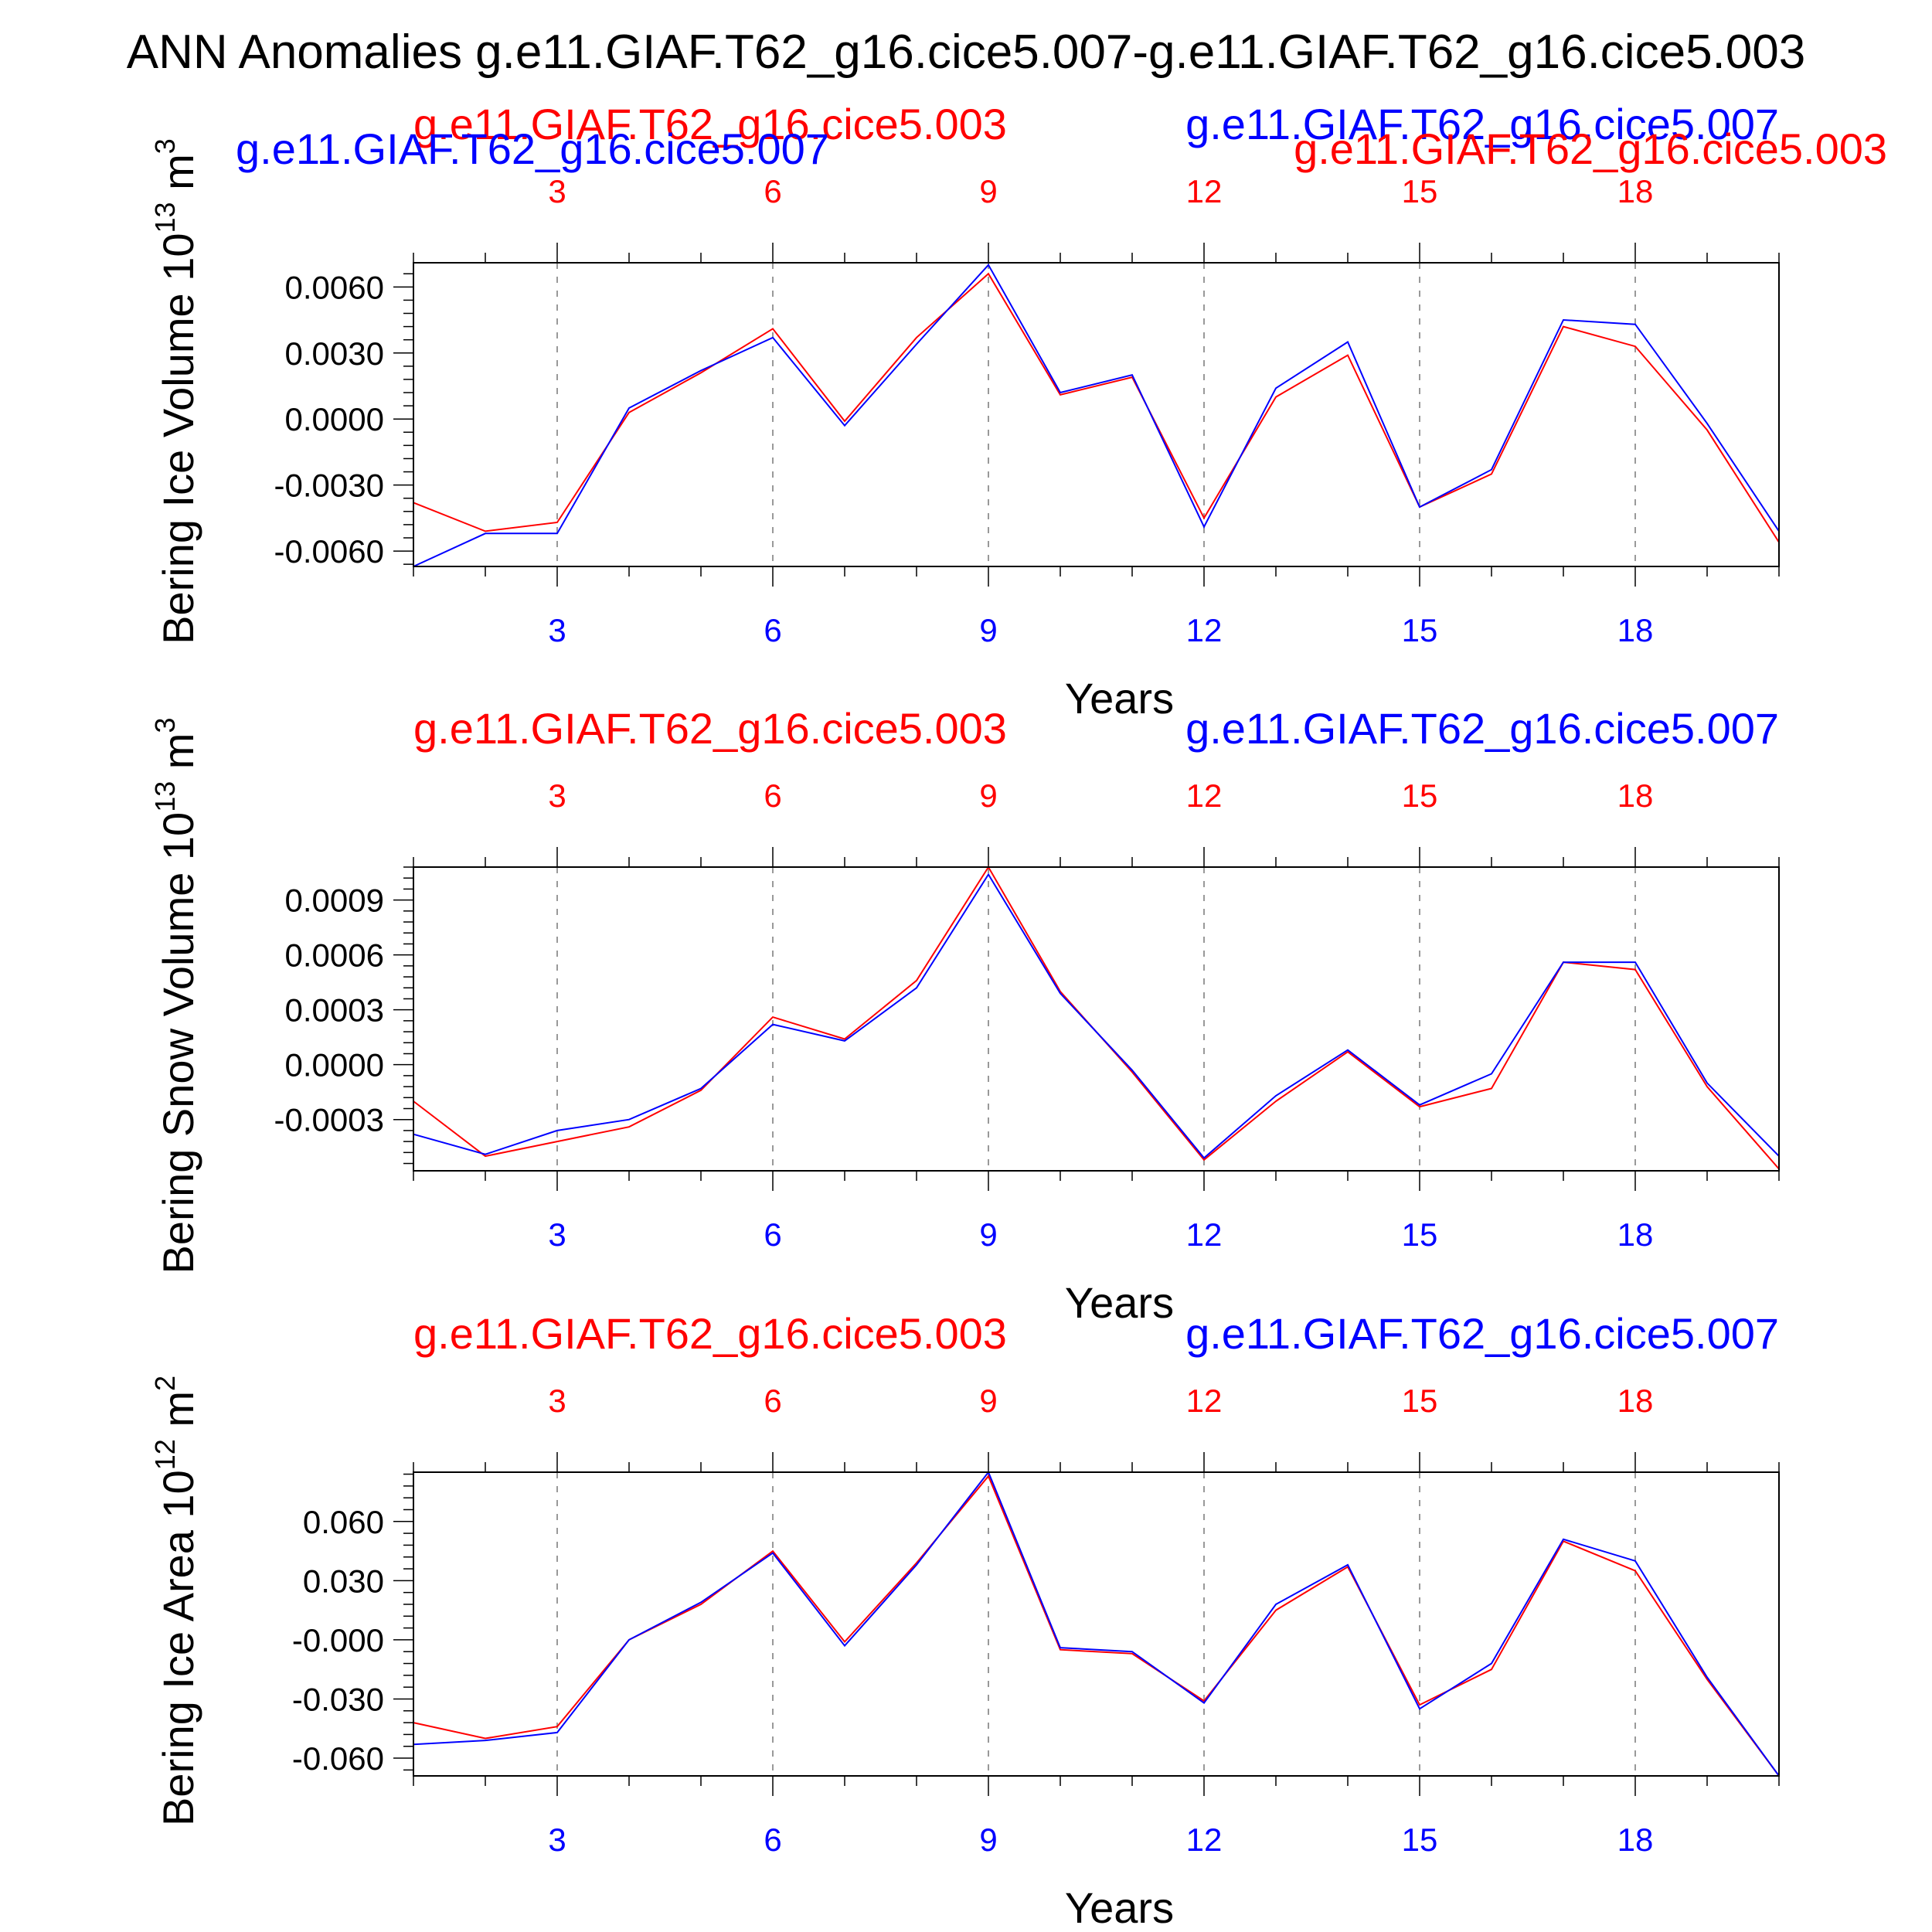 Image resolution: width=1932 pixels, height=1932 pixels. What do you see at coordinates (338, 1699) in the screenshot?
I see `y-tick-label: -0.030` at bounding box center [338, 1699].